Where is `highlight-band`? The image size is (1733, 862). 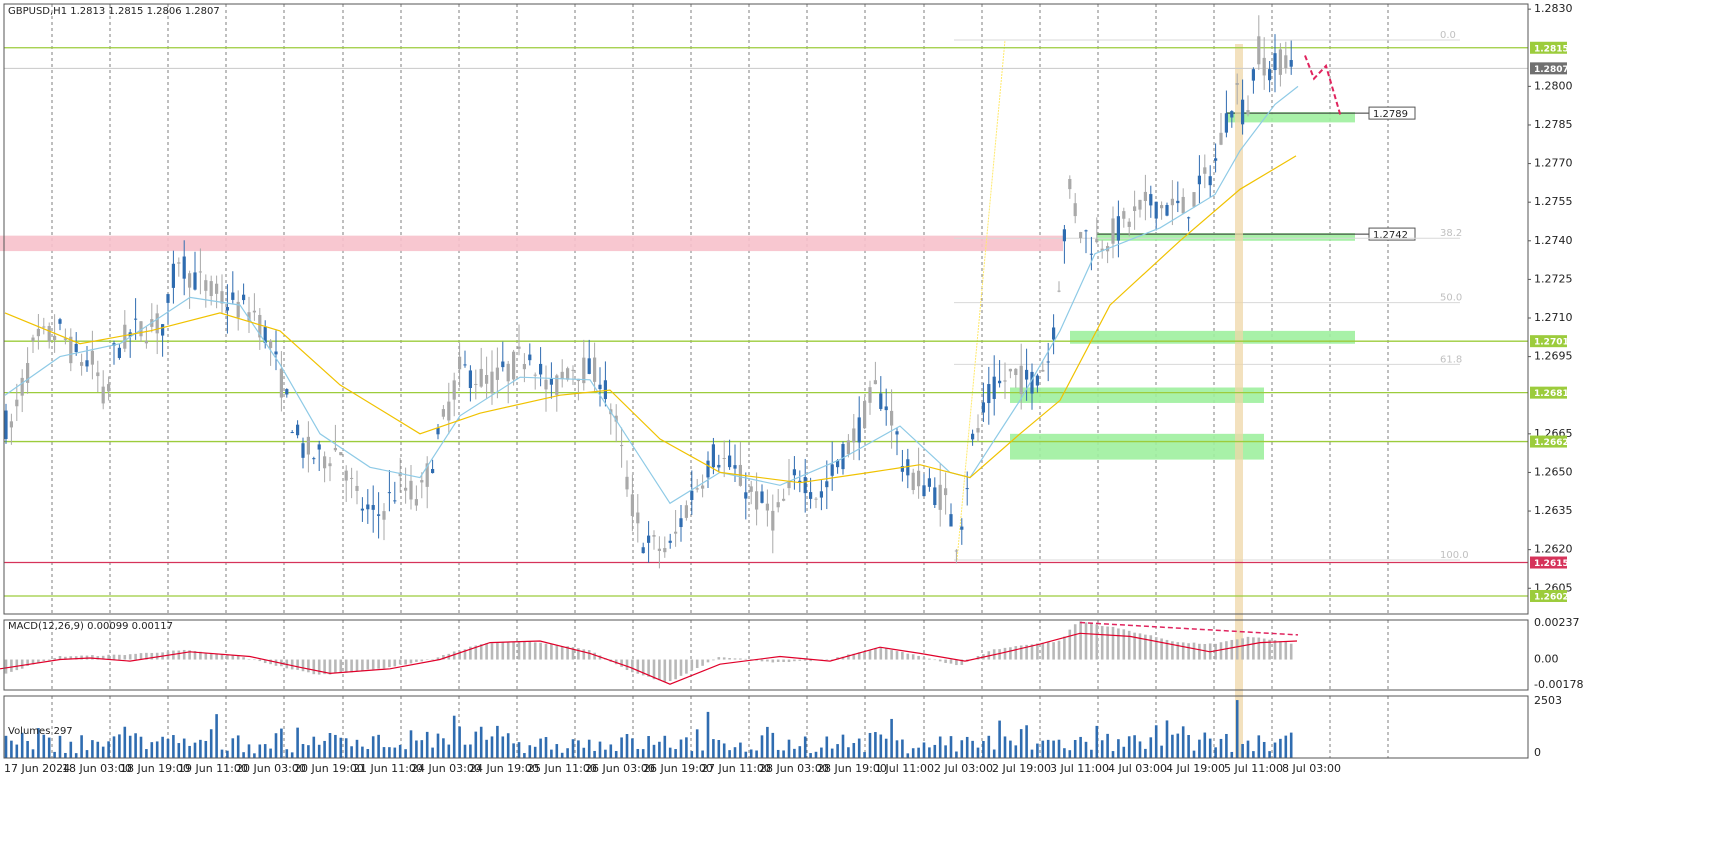 highlight-band is located at coordinates (1239, 401).